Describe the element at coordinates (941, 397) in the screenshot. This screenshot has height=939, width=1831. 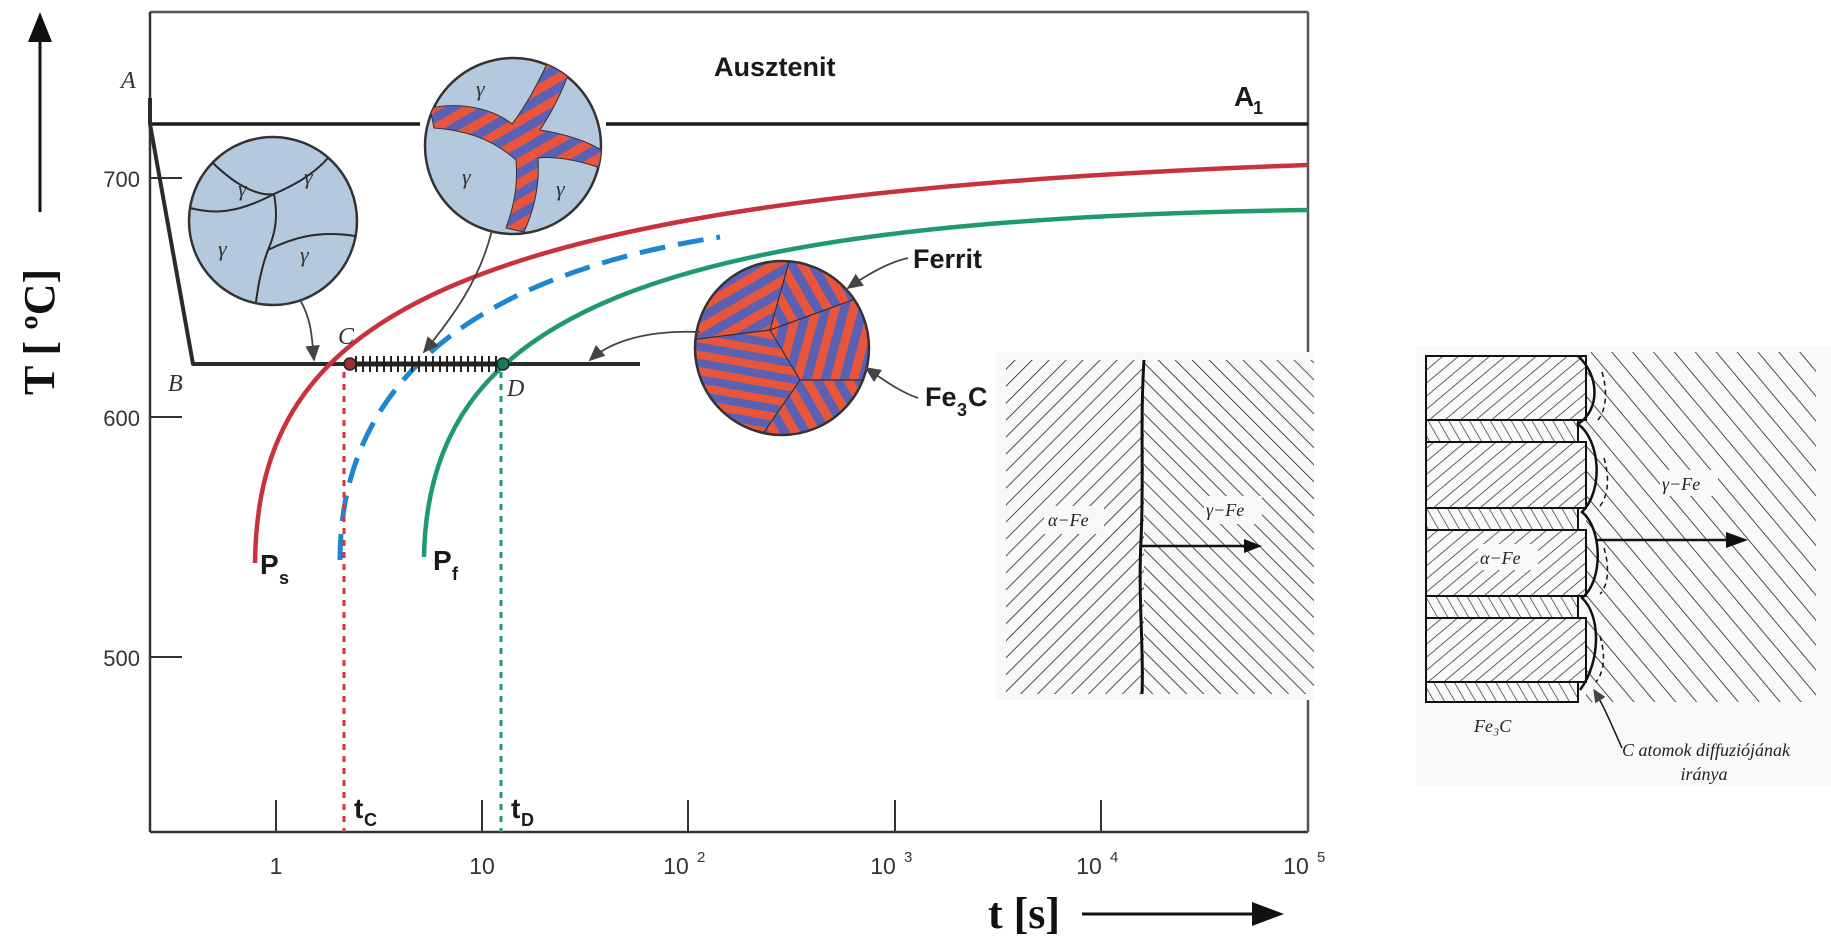
I see `svg-text: Fe` at that location.